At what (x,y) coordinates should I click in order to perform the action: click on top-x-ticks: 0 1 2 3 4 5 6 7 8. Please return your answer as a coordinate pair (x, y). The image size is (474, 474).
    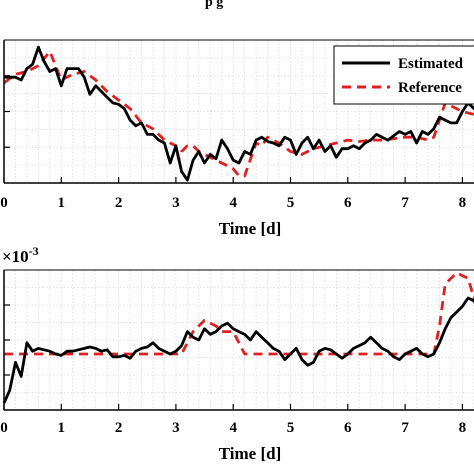
    Looking at the image, I should click on (233, 194).